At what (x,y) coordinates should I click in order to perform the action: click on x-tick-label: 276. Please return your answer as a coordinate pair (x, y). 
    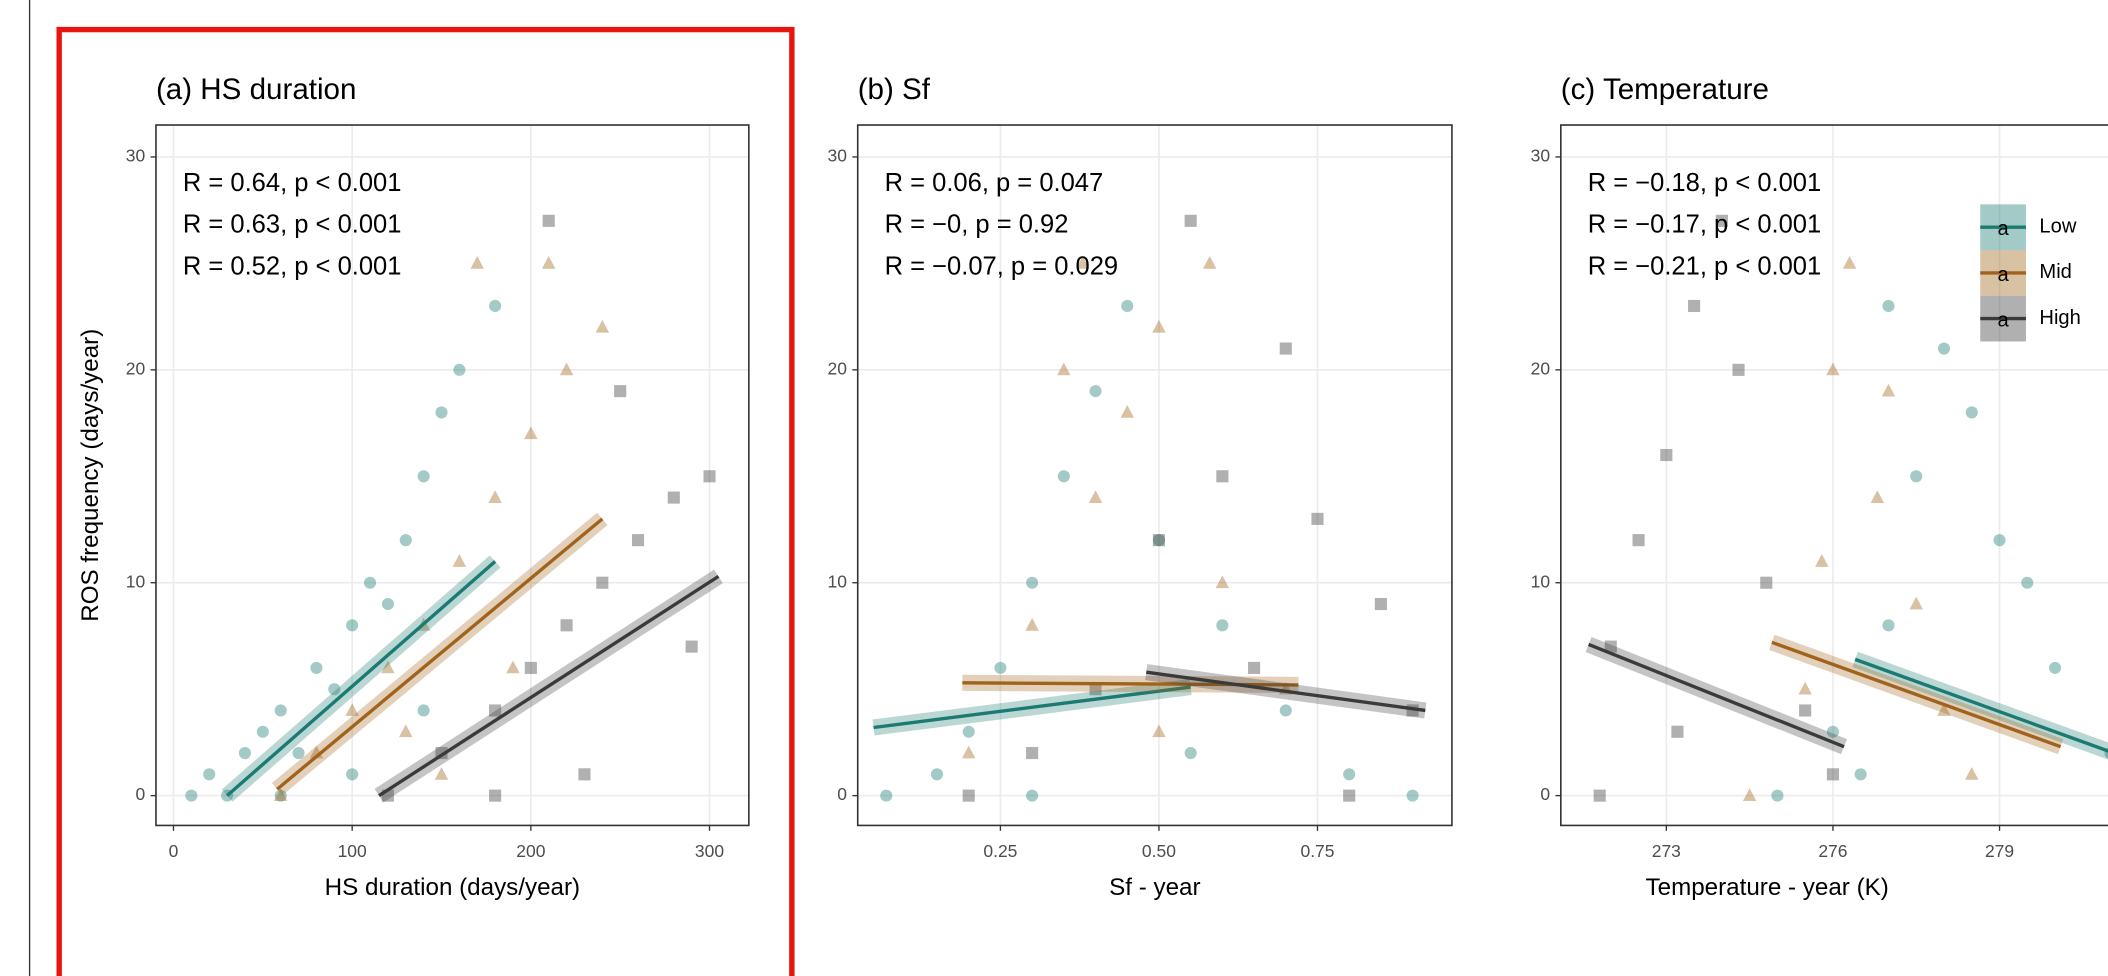
    Looking at the image, I should click on (1832, 851).